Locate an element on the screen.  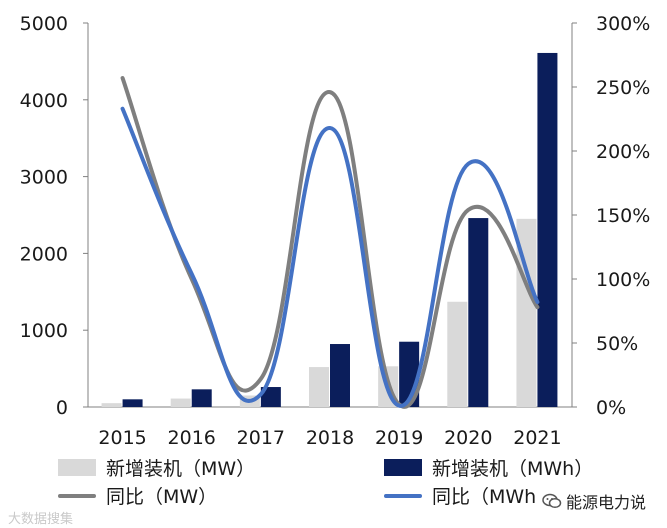
brand-badge: 能源电力说 is located at coordinates (594, 501).